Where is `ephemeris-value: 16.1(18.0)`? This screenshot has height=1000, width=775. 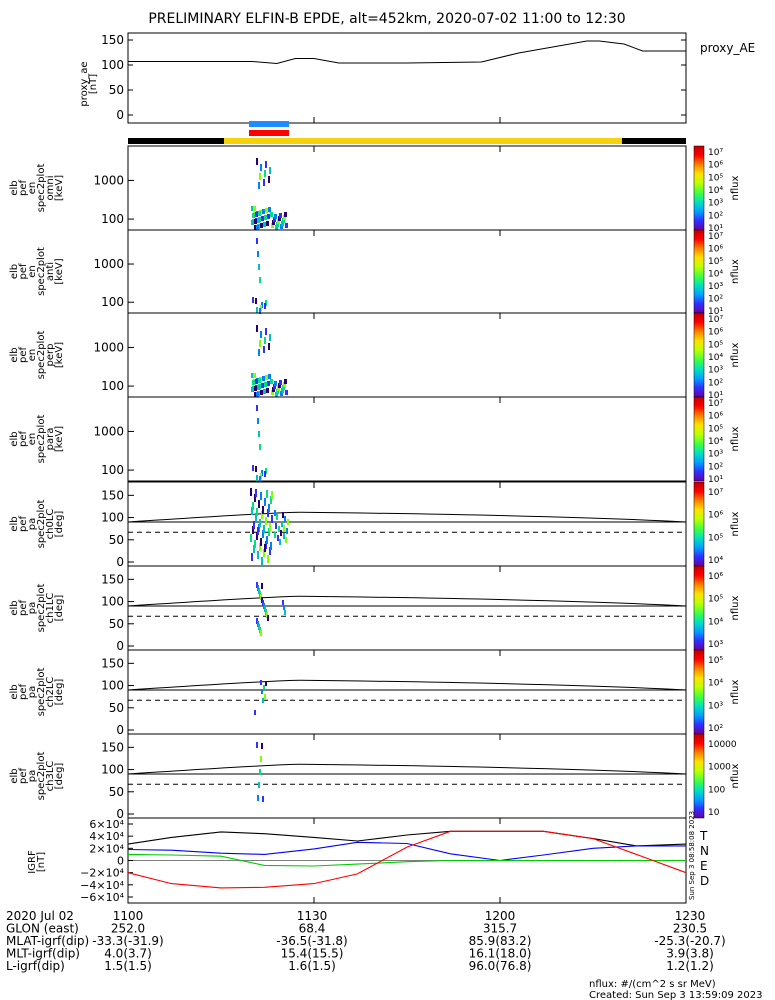 ephemeris-value: 16.1(18.0) is located at coordinates (500, 954).